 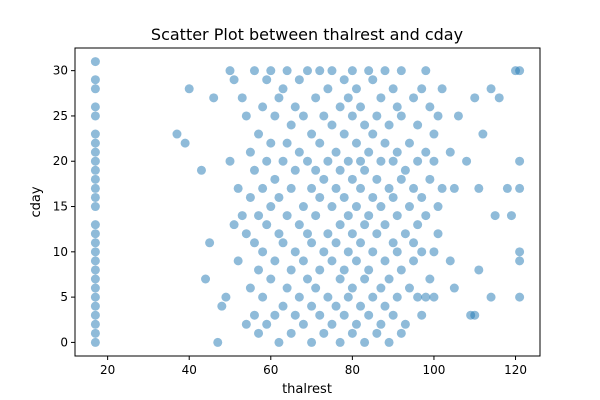 What do you see at coordinates (270, 370) in the screenshot?
I see `x-tick-label: 60` at bounding box center [270, 370].